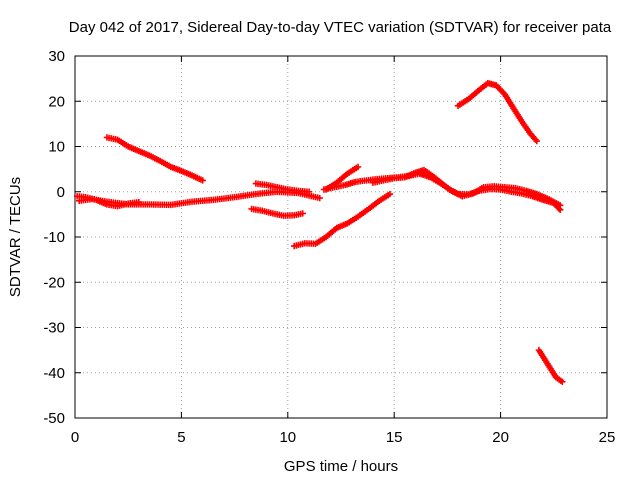  I want to click on y-tick-label: 0, so click(61, 192).